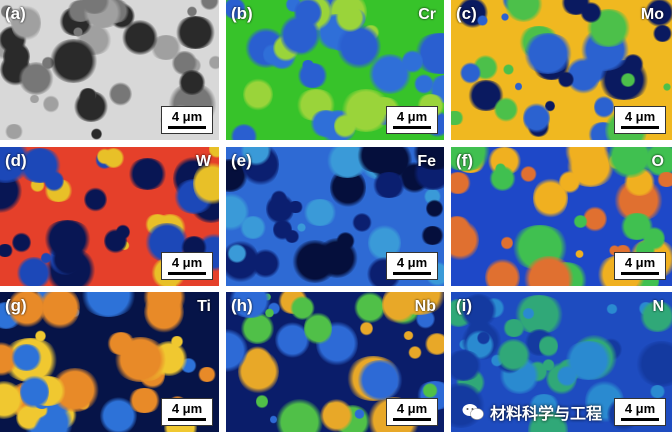  Describe the element at coordinates (658, 306) in the screenshot. I see `element-label: N` at that location.